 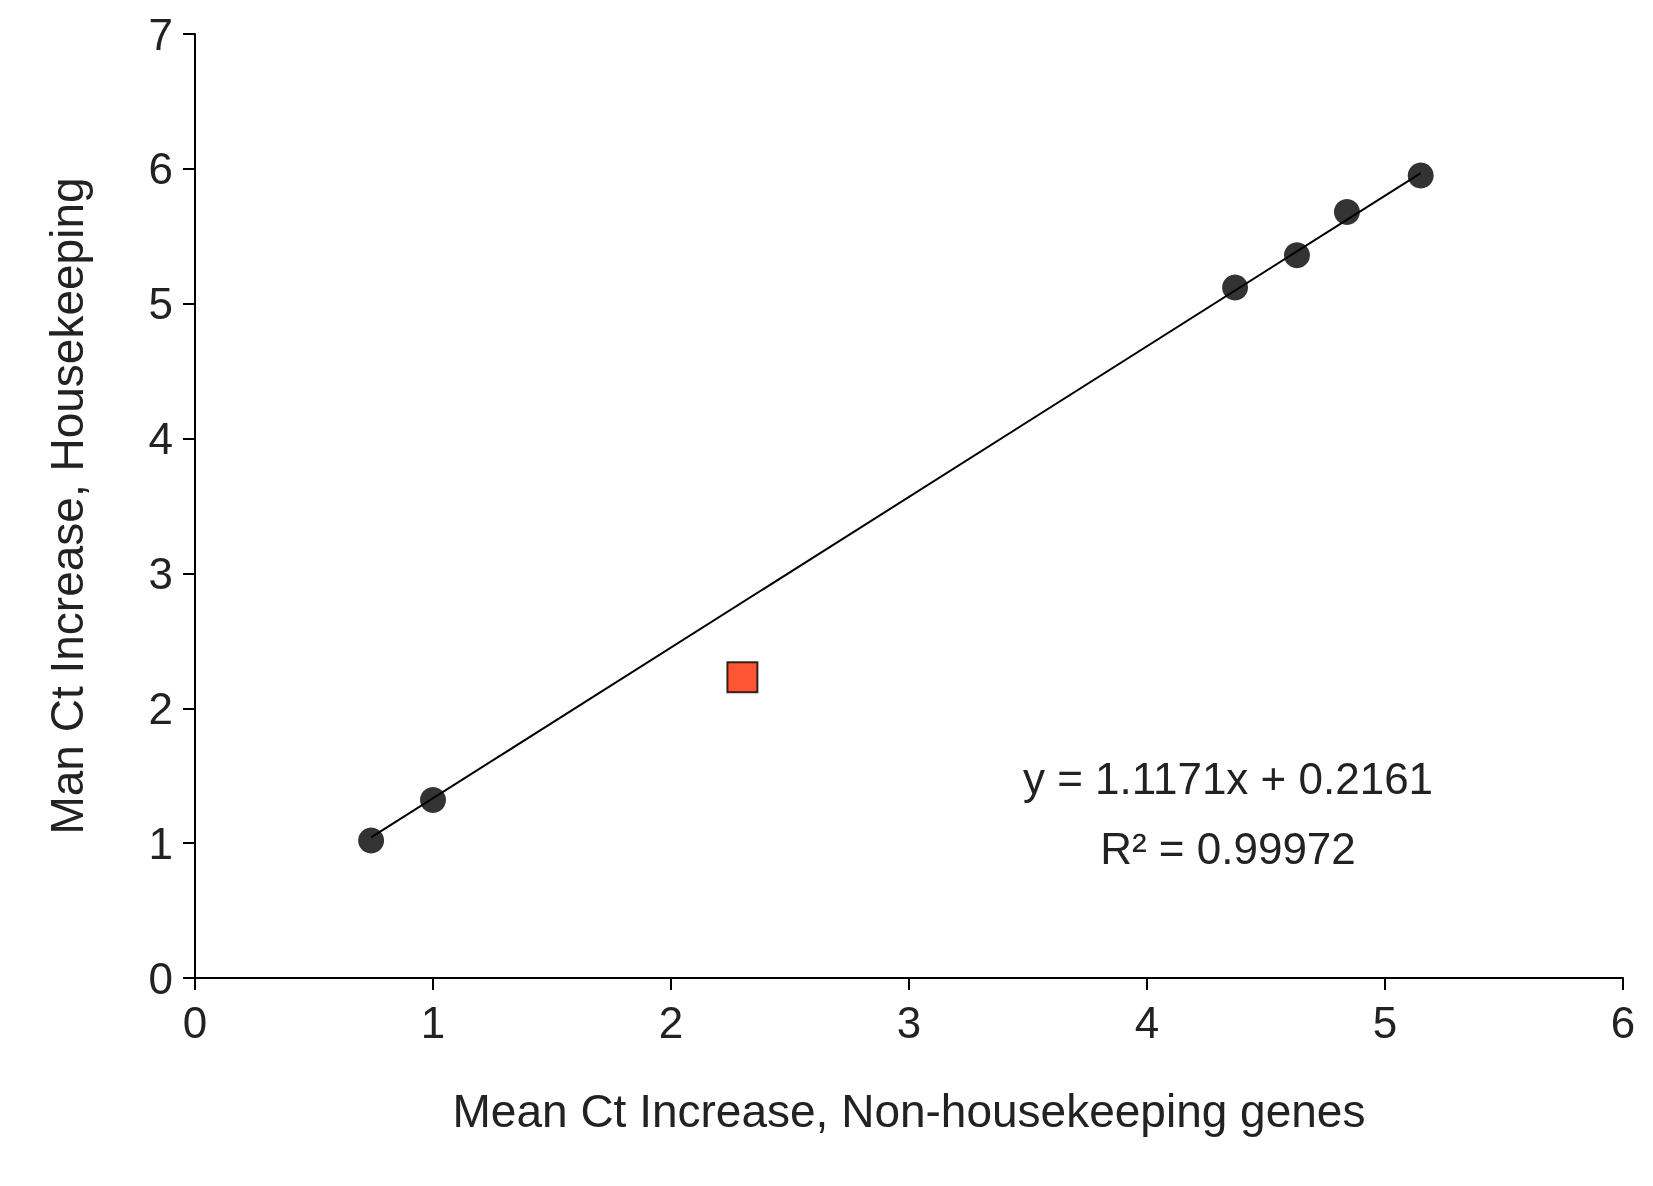 What do you see at coordinates (160, 573) in the screenshot?
I see `y-tick-label: 3` at bounding box center [160, 573].